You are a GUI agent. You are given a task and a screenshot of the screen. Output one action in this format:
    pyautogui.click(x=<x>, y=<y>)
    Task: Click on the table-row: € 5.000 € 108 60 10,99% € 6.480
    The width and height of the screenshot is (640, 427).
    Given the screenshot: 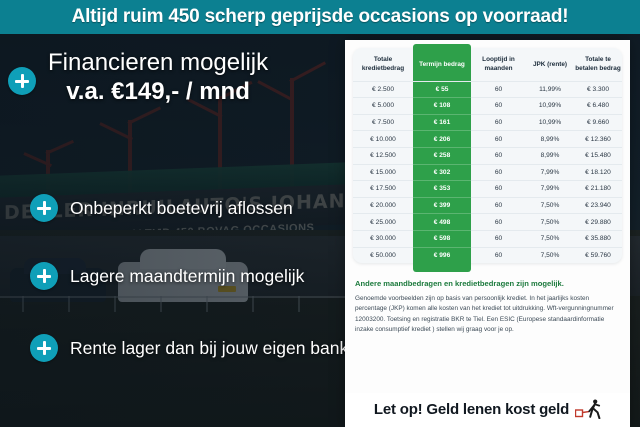 What is the action you would take?
    pyautogui.click(x=487, y=106)
    